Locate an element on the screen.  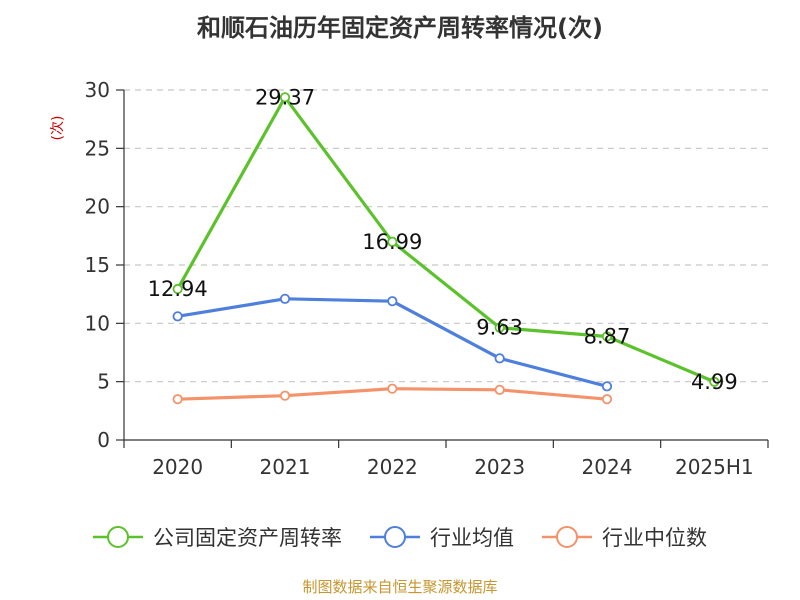
y-tick-label: 5 is located at coordinates (103, 382).